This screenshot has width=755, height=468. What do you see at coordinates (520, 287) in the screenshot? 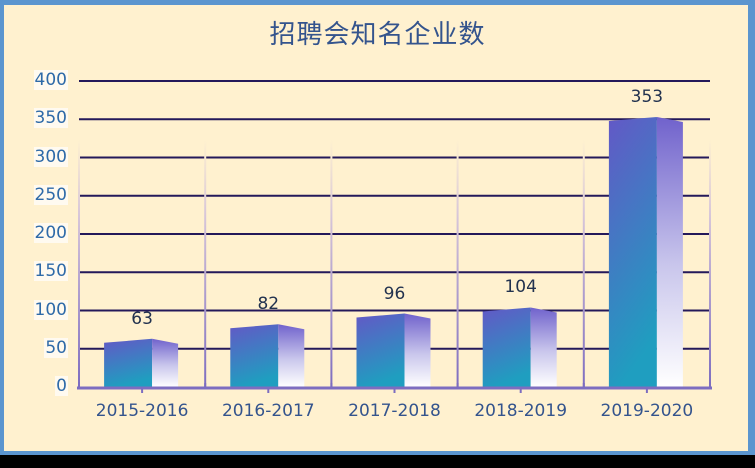
I see `bar-value-label: 104` at bounding box center [520, 287].